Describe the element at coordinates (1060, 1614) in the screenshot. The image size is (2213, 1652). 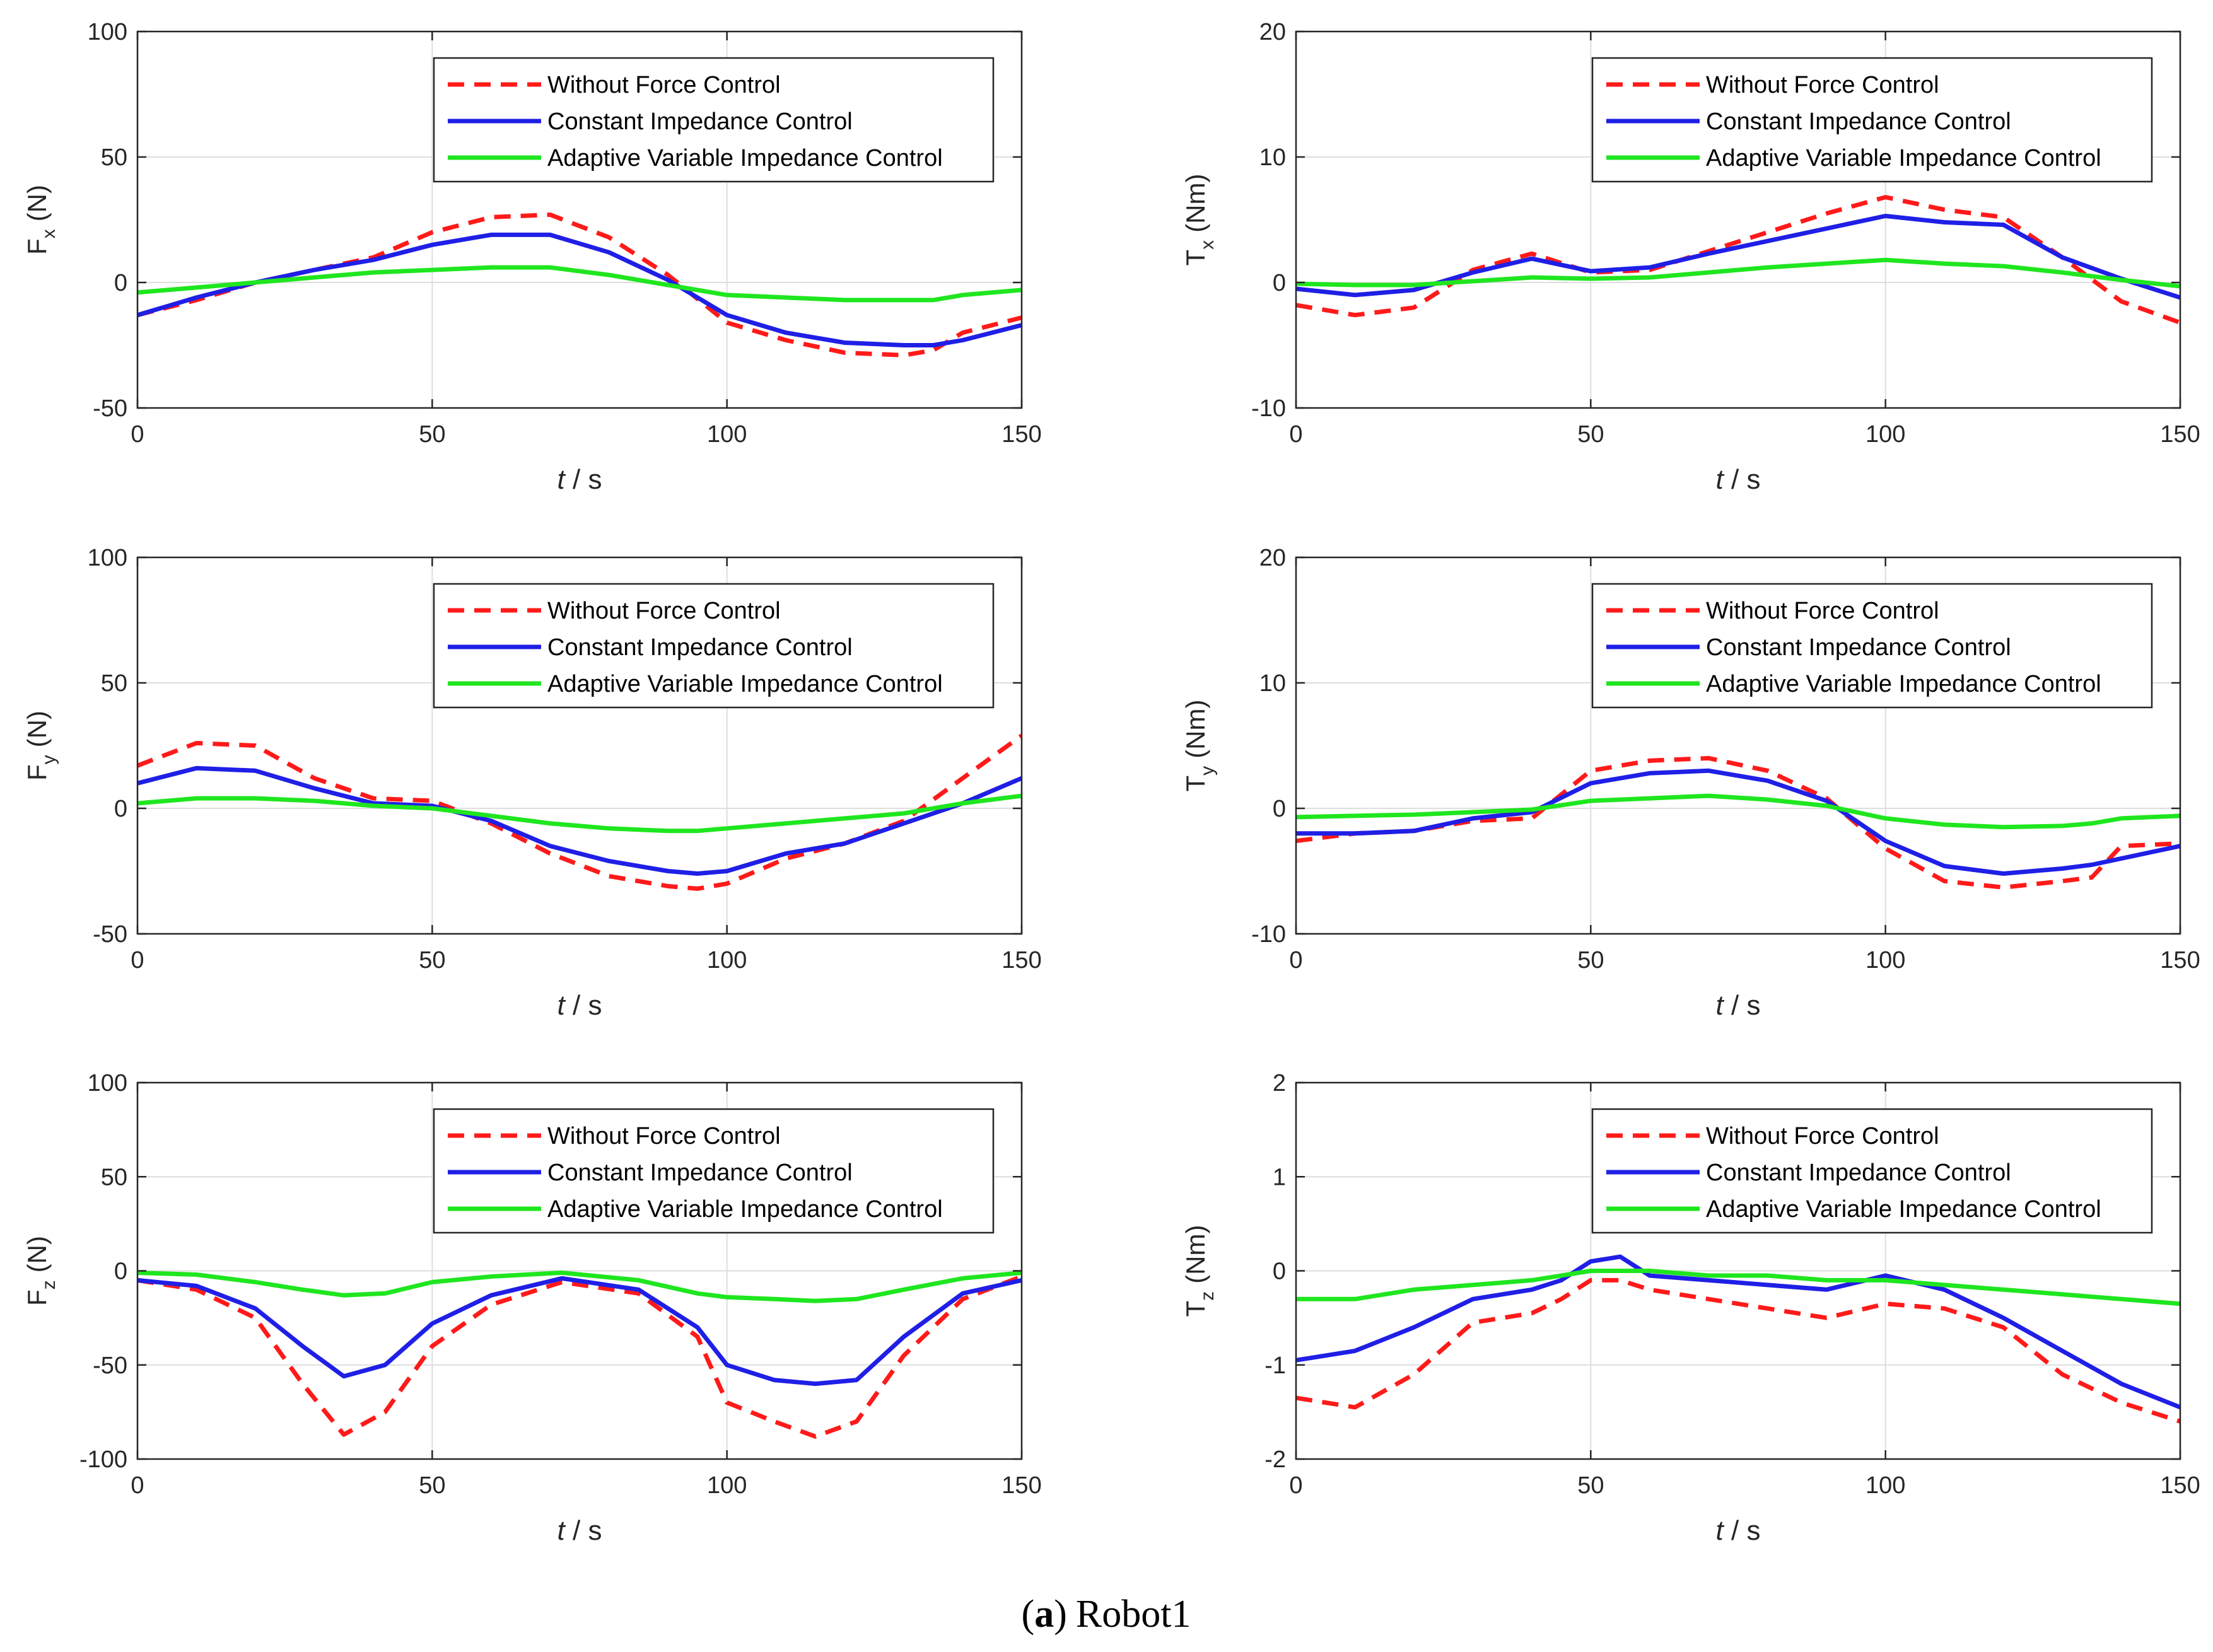
I see `caption-close-paren: )` at that location.